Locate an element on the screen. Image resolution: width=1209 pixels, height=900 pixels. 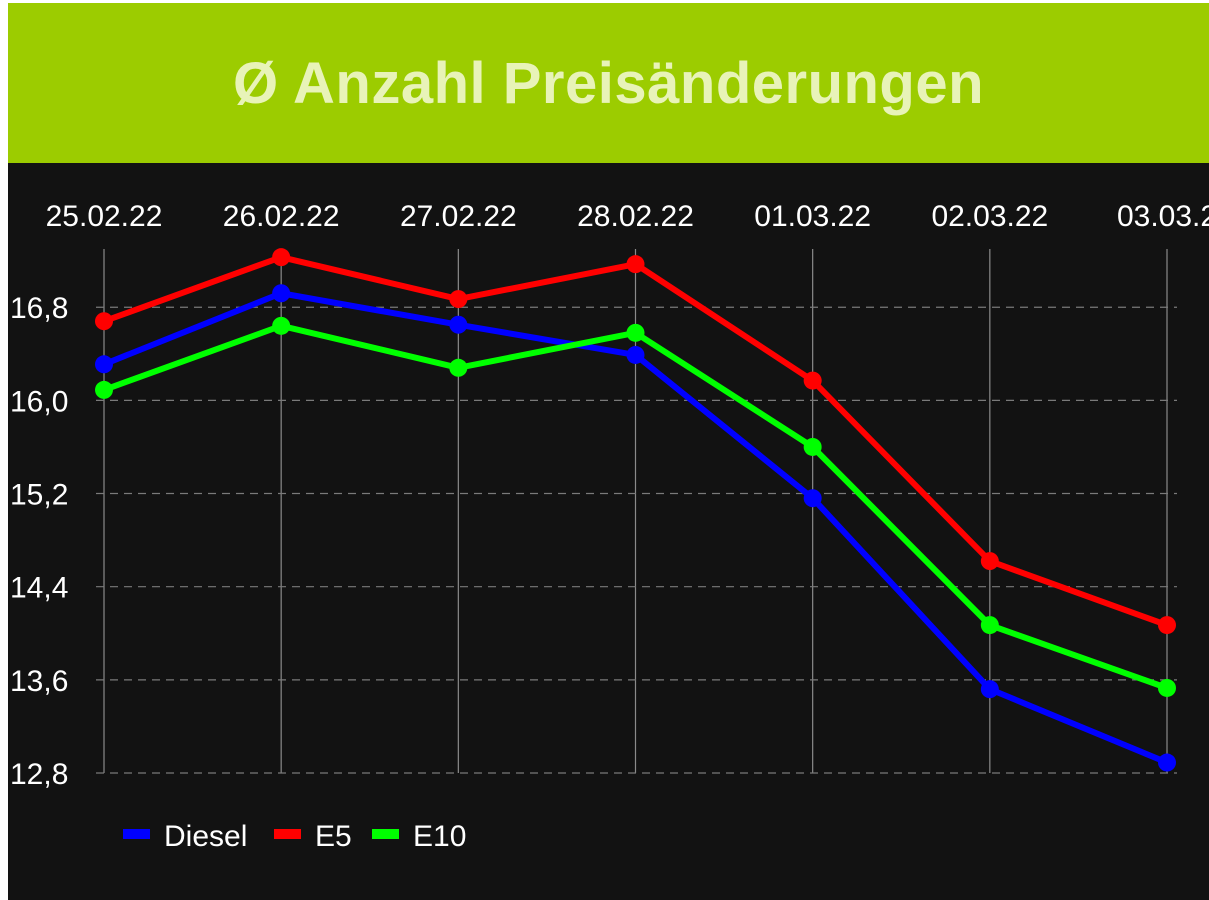
y-tick-label: 14,4 is located at coordinates (39, 588).